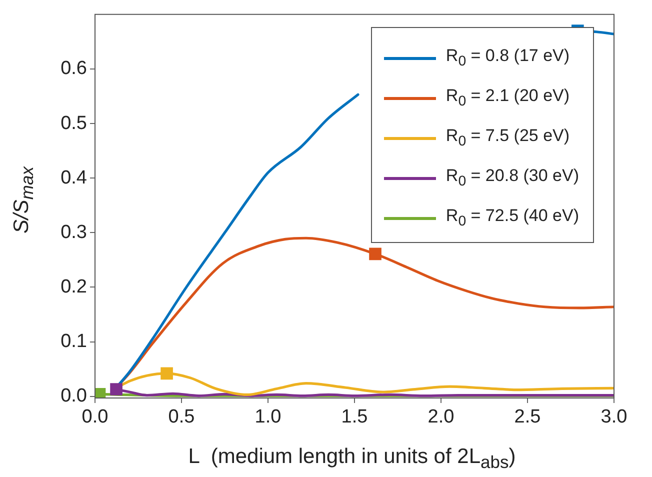 The width and height of the screenshot is (652, 477). I want to click on y-tick-label: 0.5, so click(73, 123).